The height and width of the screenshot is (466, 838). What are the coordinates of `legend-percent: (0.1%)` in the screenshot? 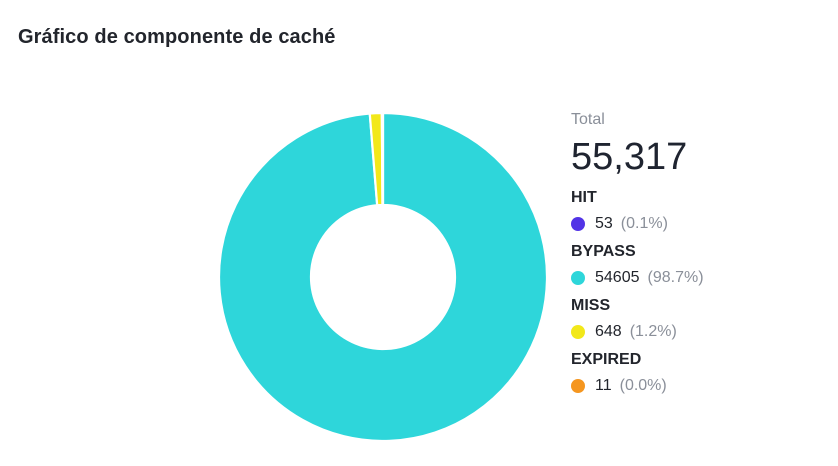 It's located at (644, 223).